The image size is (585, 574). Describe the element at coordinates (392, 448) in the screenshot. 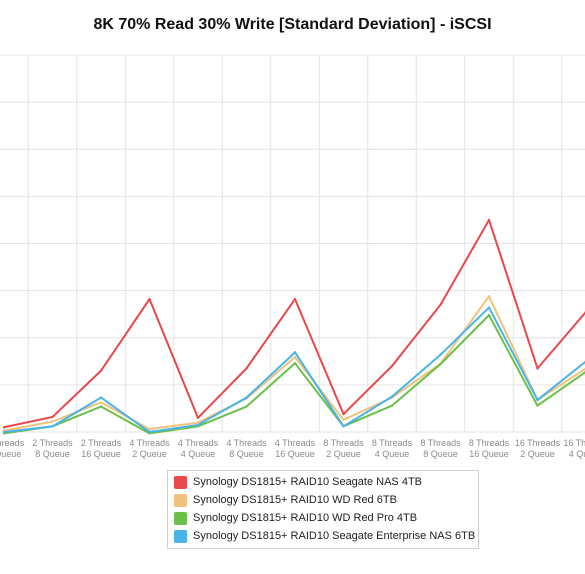

I see `x-tick-label: 8 Threads 4 Queue` at that location.